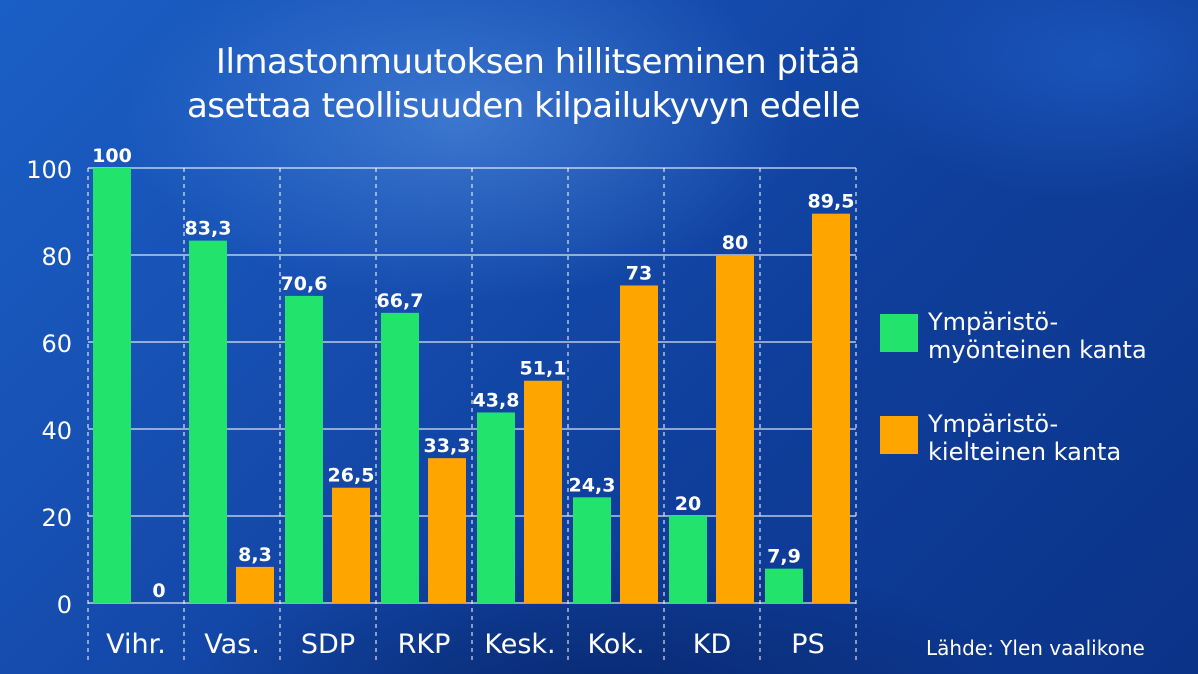  Describe the element at coordinates (543, 369) in the screenshot. I see `bar-value-label: 51,1` at that location.